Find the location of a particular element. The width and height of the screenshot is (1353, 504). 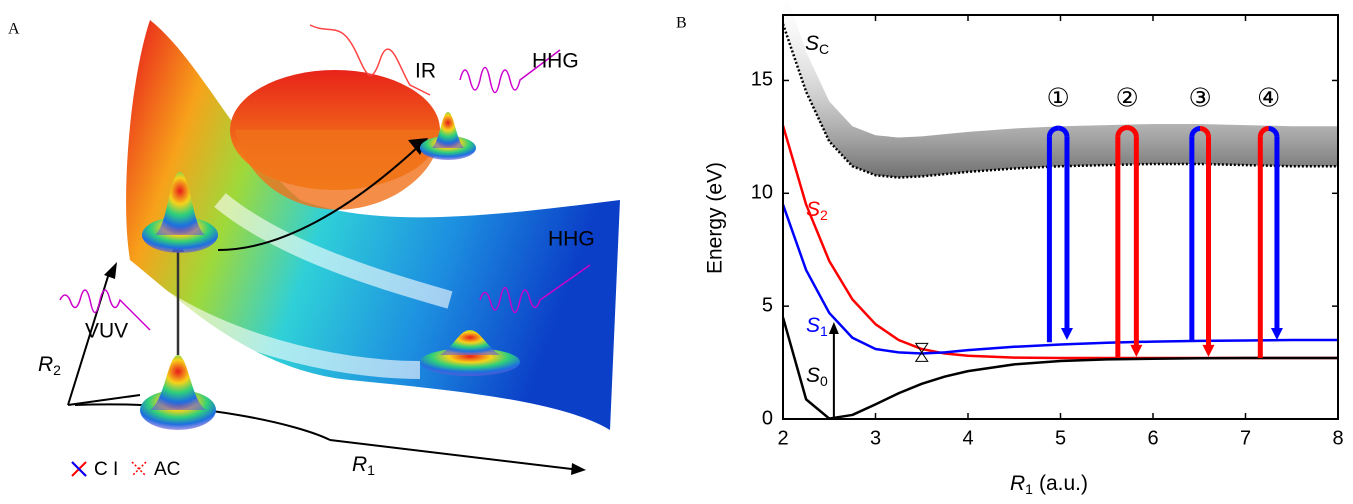

bowl-side is located at coordinates (337, 170).